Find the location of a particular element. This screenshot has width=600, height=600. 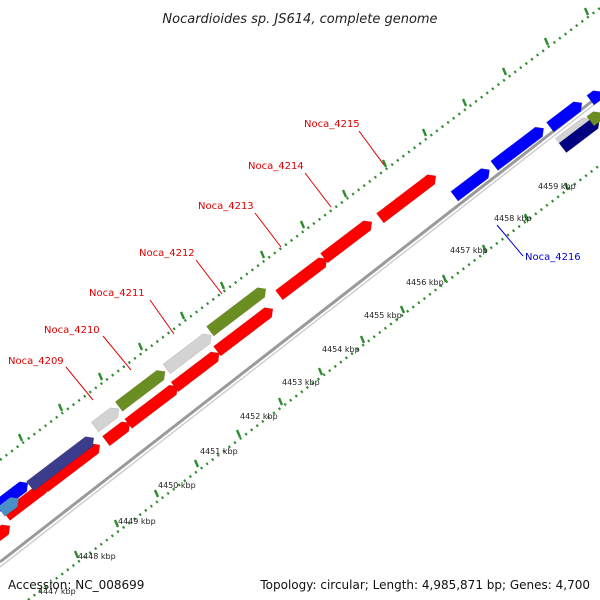

map-title: Nocardioides sp. JS614, complete genome is located at coordinates (299, 19).